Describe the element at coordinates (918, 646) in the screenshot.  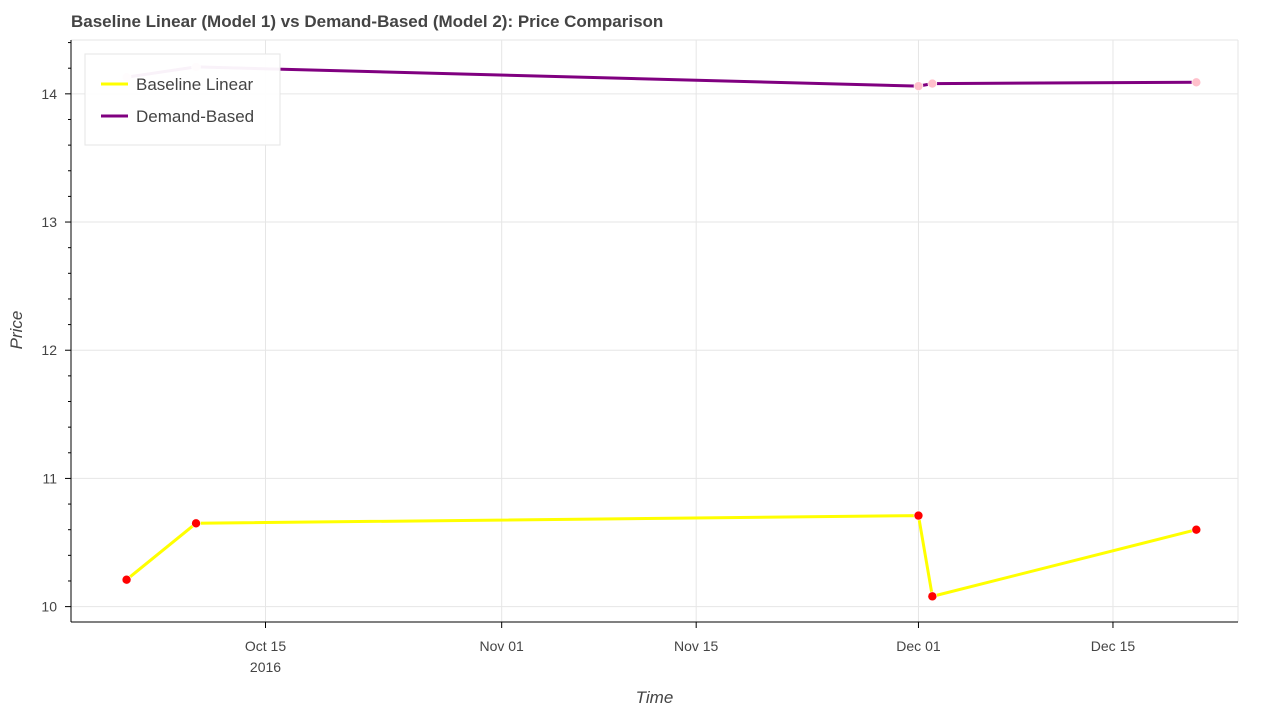
I see `x-tick-label: Dec 01` at that location.